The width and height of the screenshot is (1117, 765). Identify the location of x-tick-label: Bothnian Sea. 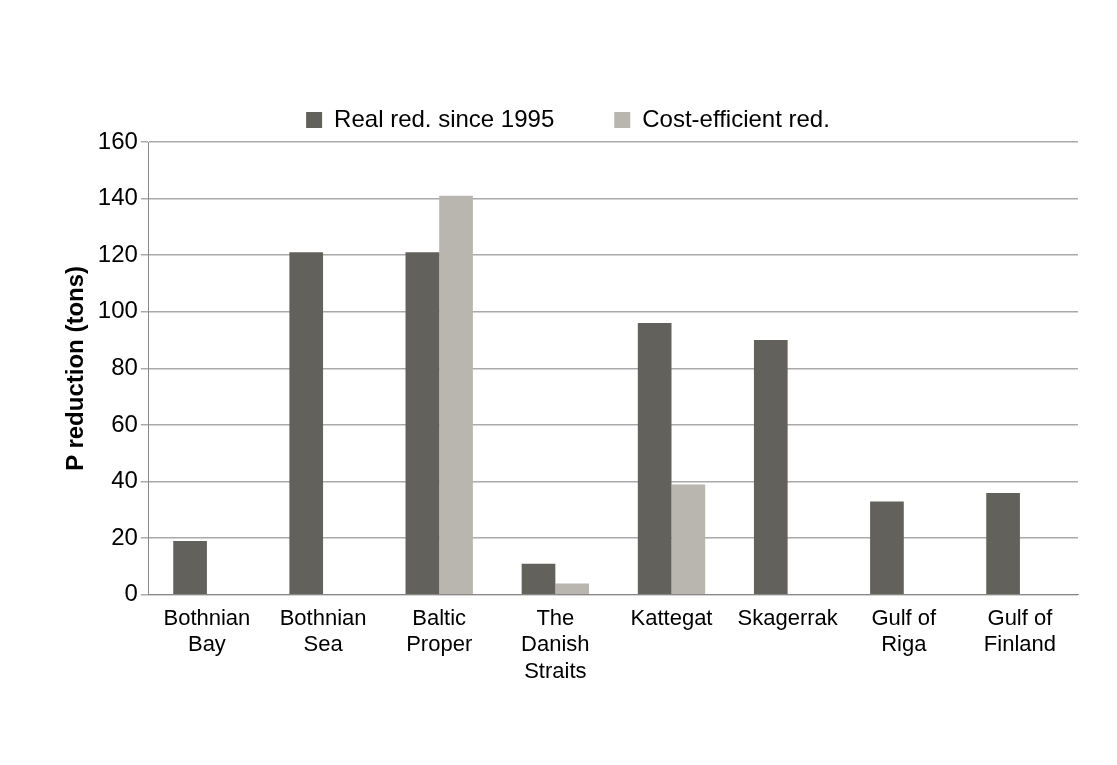
(323, 631).